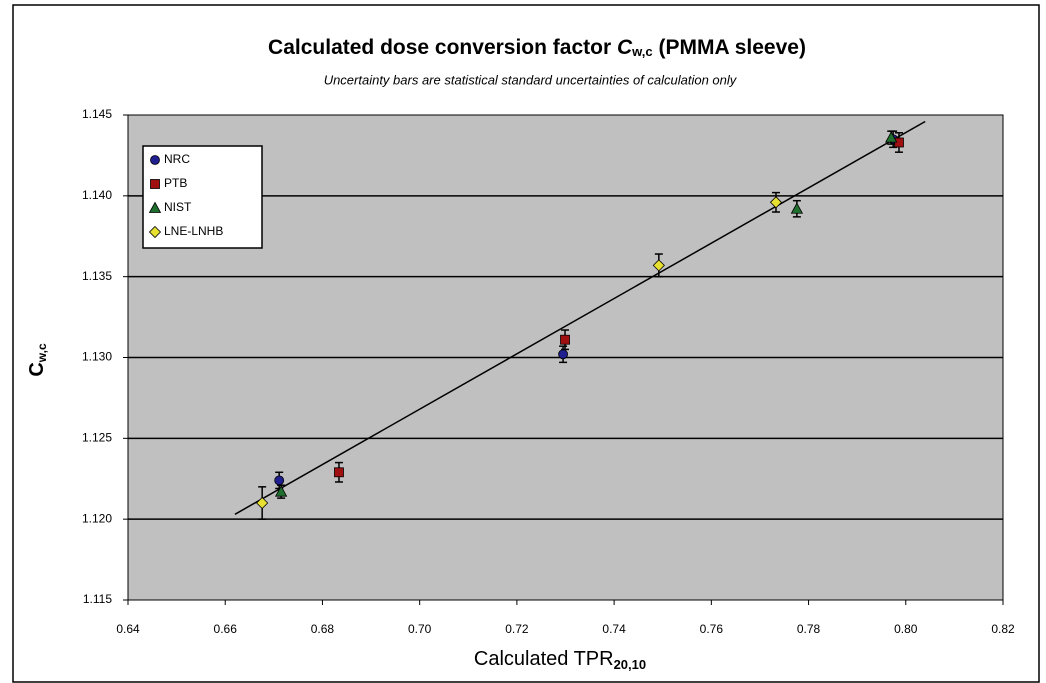  Describe the element at coordinates (1003, 629) in the screenshot. I see `x-tick-label: 0.82` at that location.